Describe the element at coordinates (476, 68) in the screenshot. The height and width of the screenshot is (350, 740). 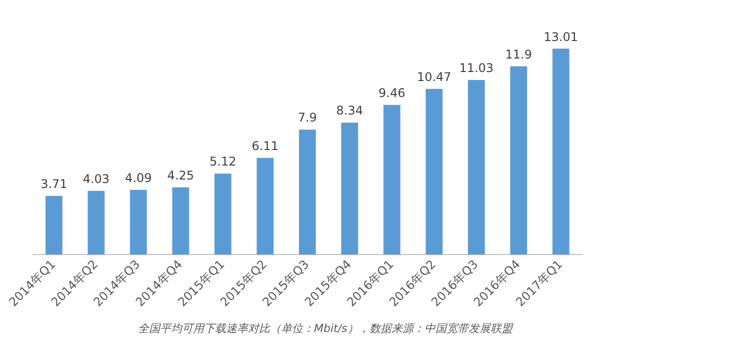
I see `data-label: 11.03` at that location.